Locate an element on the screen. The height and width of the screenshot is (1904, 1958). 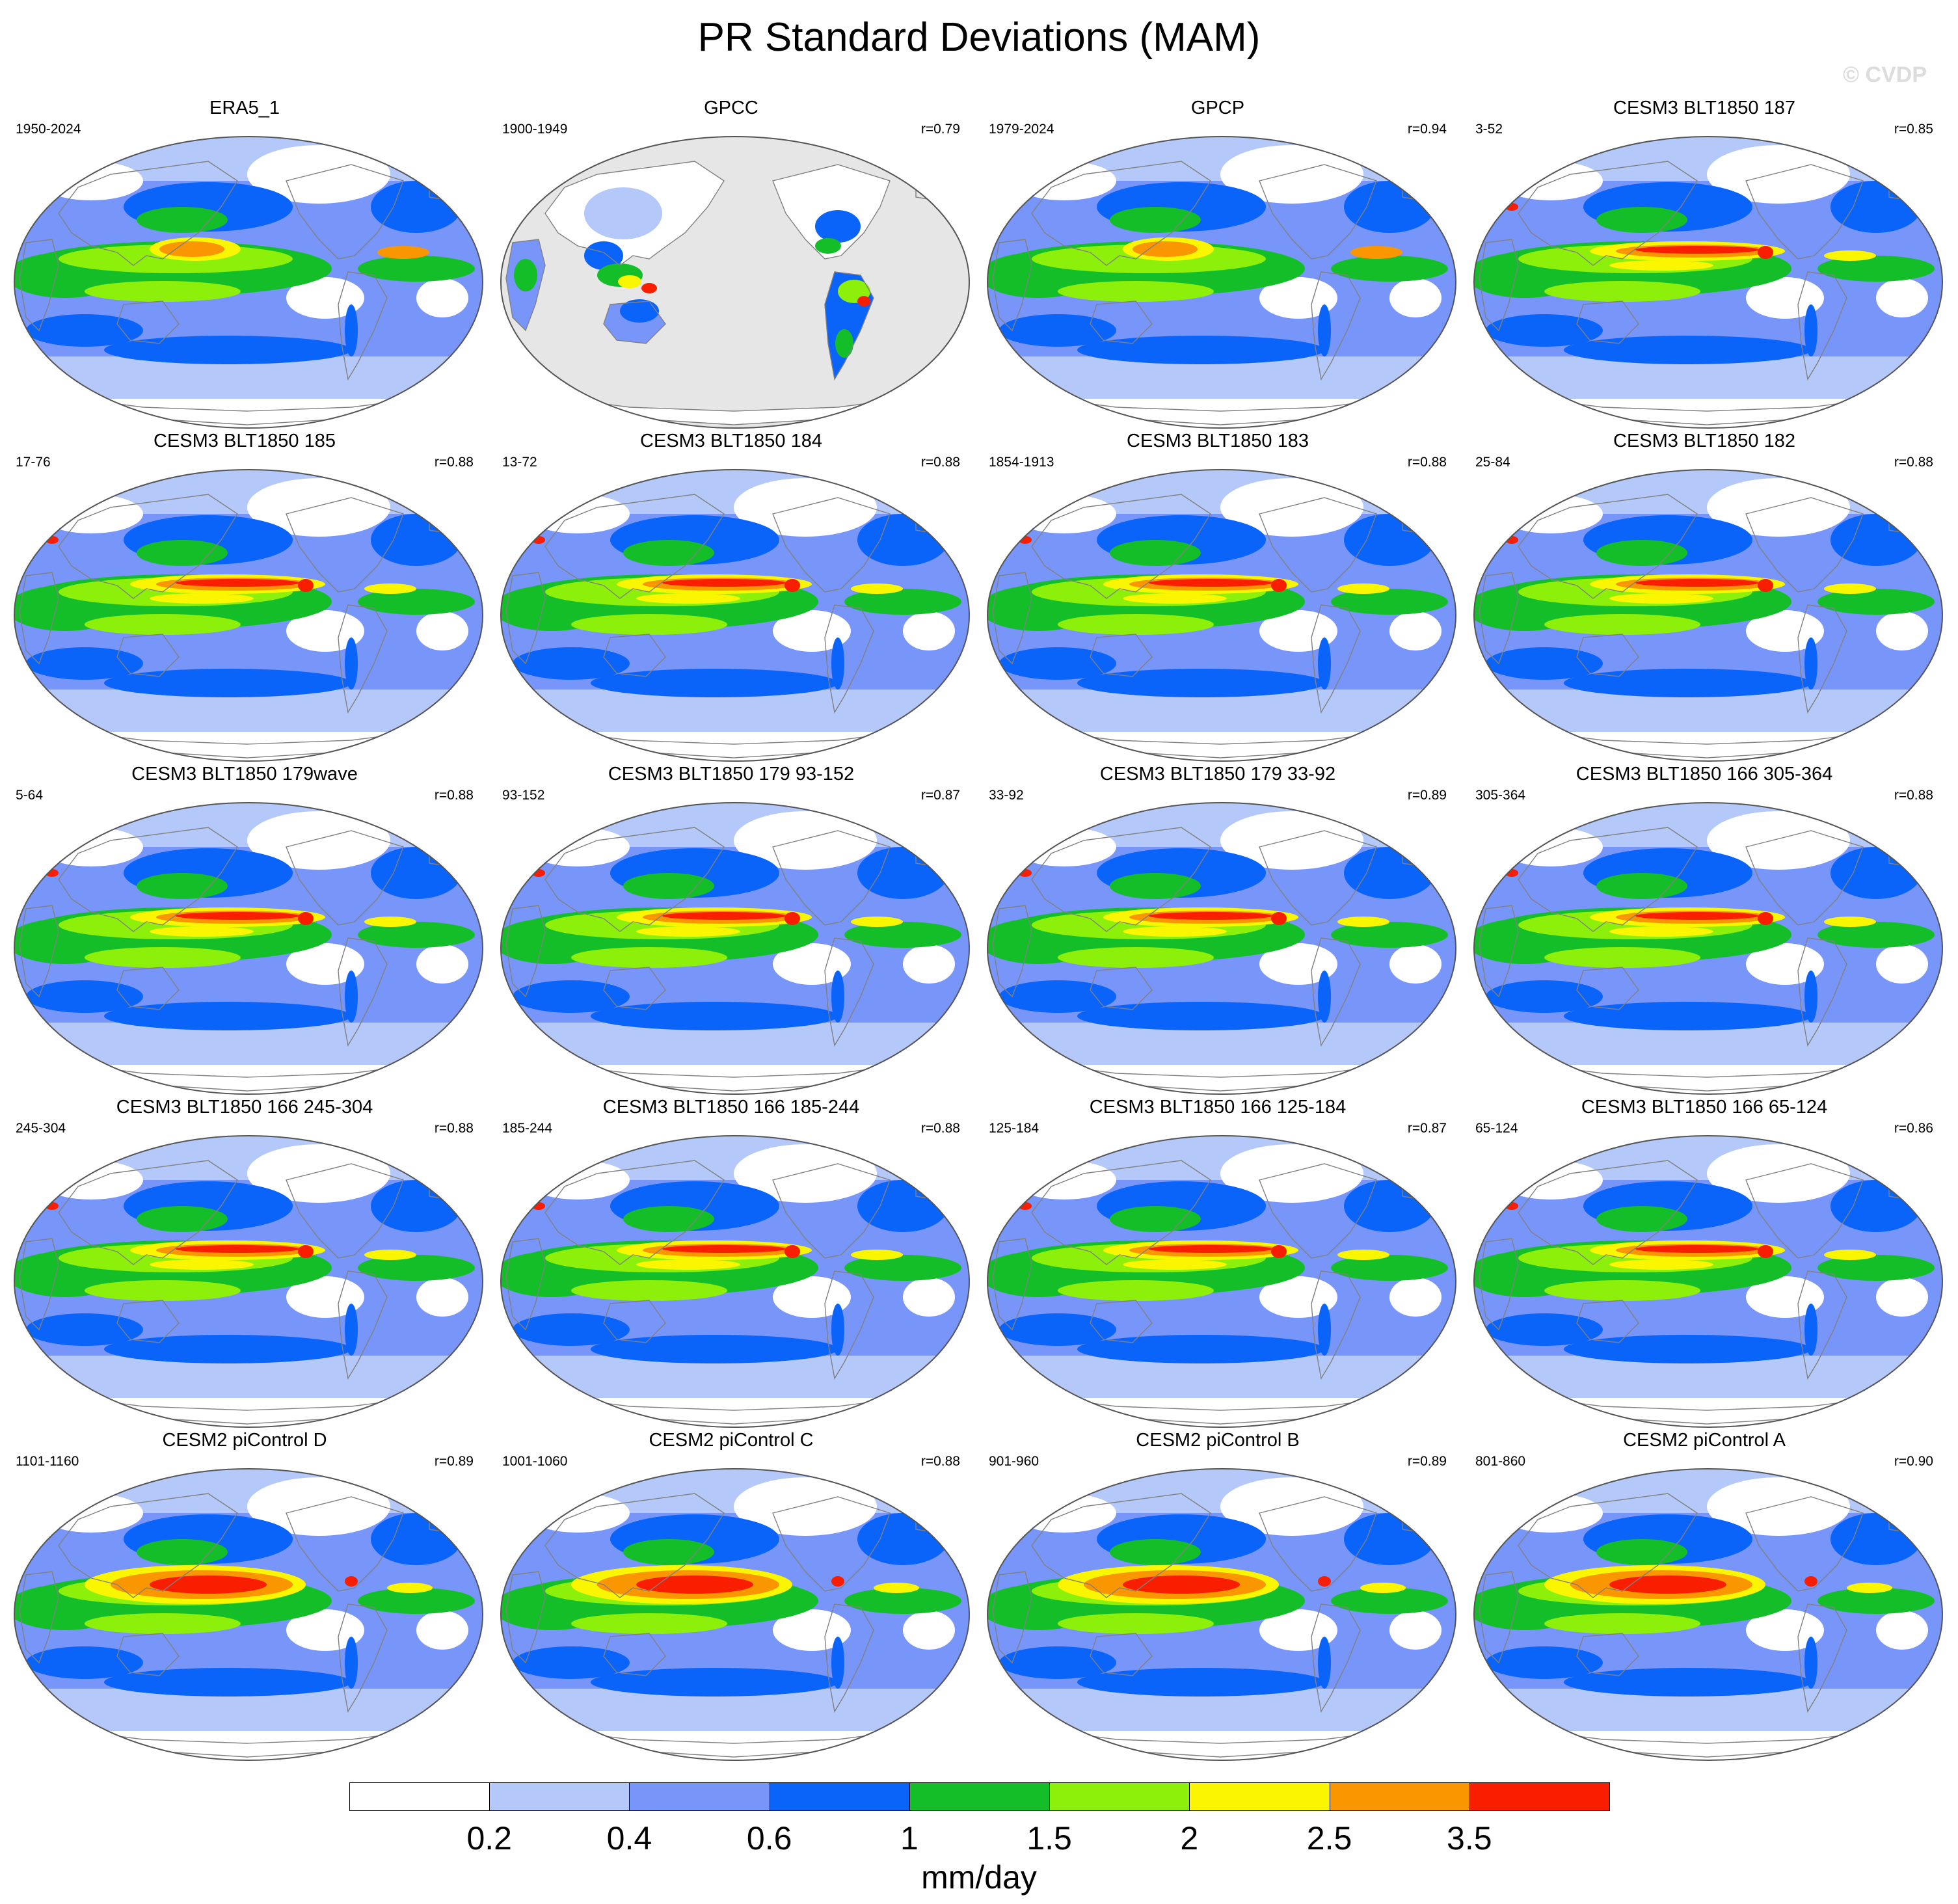
panel-title: GPCP is located at coordinates (1217, 108).